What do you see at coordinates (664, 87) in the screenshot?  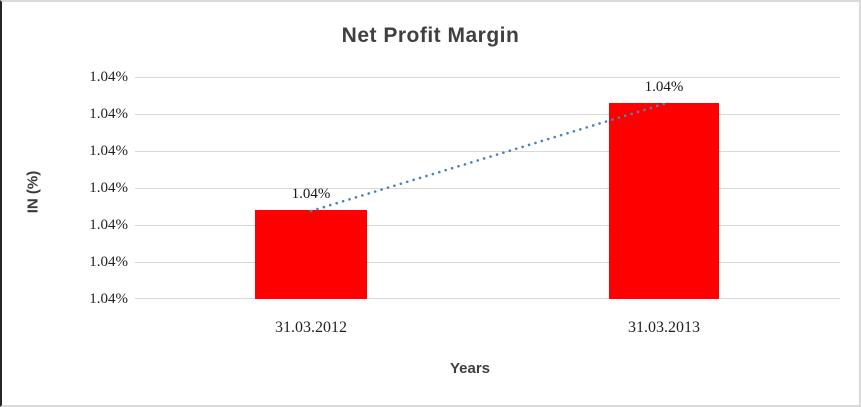 I see `data-label-2013: 1.04%` at bounding box center [664, 87].